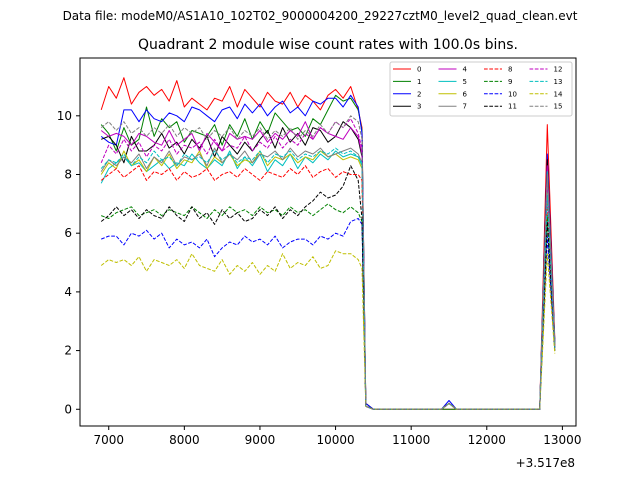 The width and height of the screenshot is (640, 480). What do you see at coordinates (465, 70) in the screenshot?
I see `legend-label-4: 4` at bounding box center [465, 70].